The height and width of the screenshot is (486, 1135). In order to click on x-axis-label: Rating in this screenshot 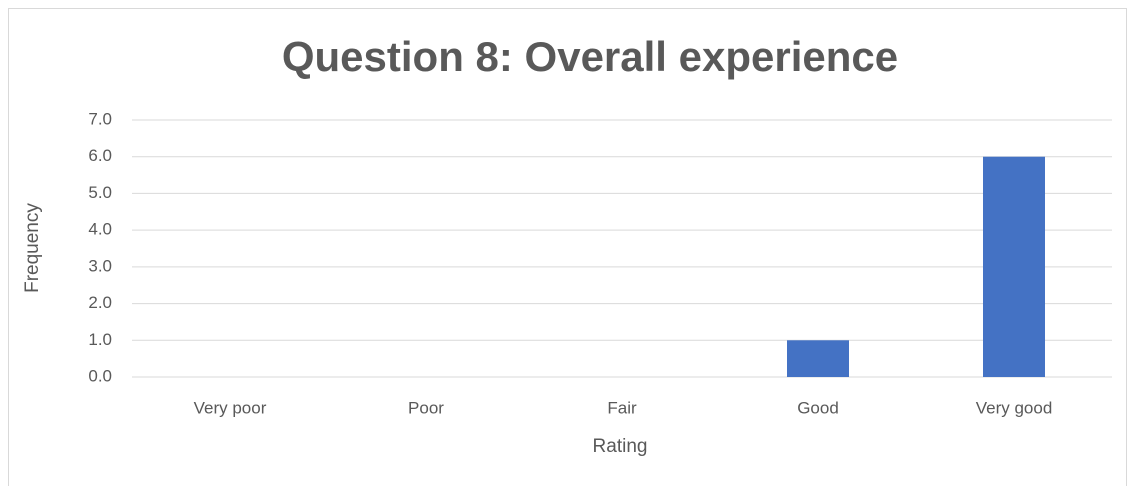, I will do `click(620, 446)`.